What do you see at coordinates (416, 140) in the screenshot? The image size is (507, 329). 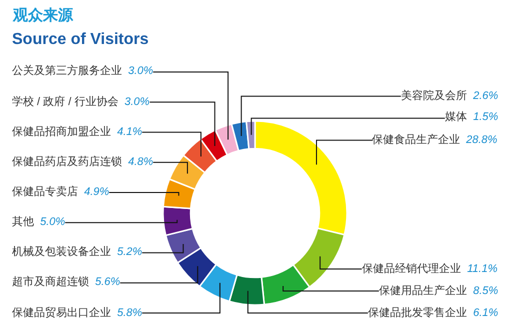 I see `slice-label: 保健食品生产企业` at bounding box center [416, 140].